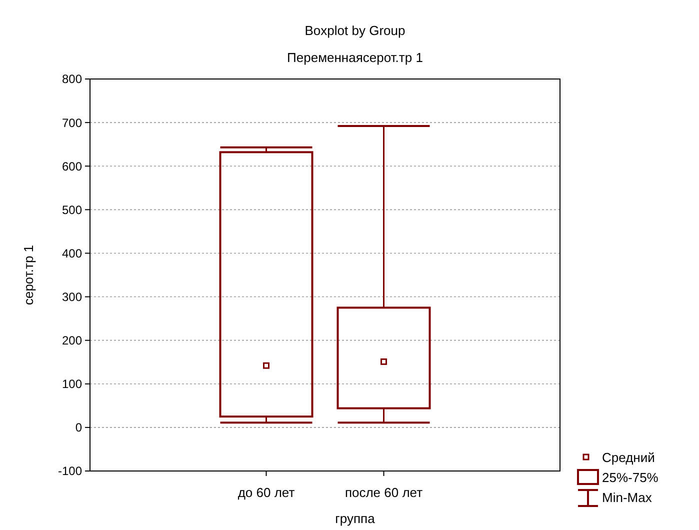  What do you see at coordinates (355, 57) in the screenshot?
I see `chart-subtitle: Переменнаясерот.тр 1` at bounding box center [355, 57].